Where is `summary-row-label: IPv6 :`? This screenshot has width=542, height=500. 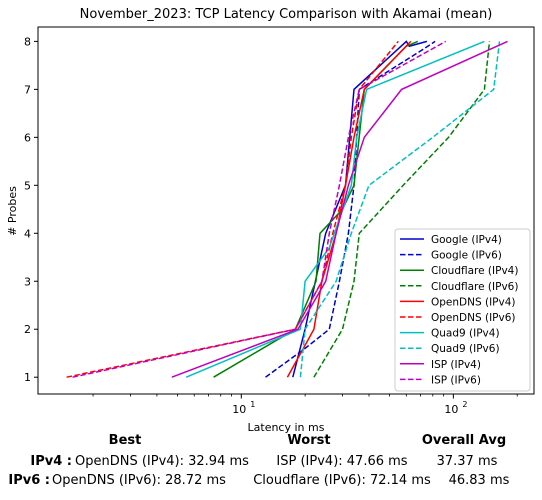
summary-row-label: IPv6 : is located at coordinates (29, 480).